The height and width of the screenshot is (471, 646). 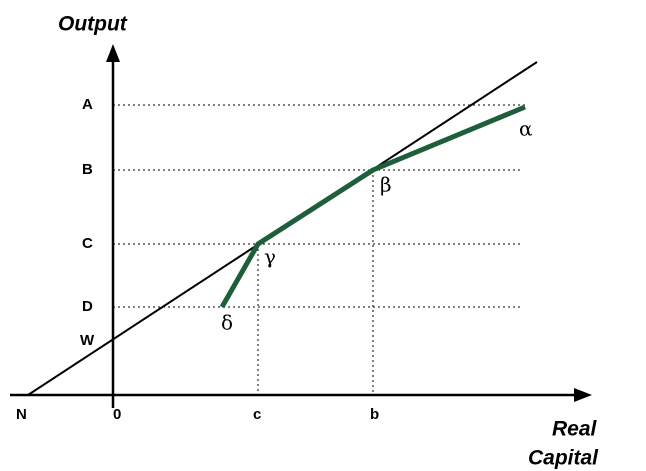 What do you see at coordinates (583, 395) in the screenshot?
I see `x-arrow` at bounding box center [583, 395].